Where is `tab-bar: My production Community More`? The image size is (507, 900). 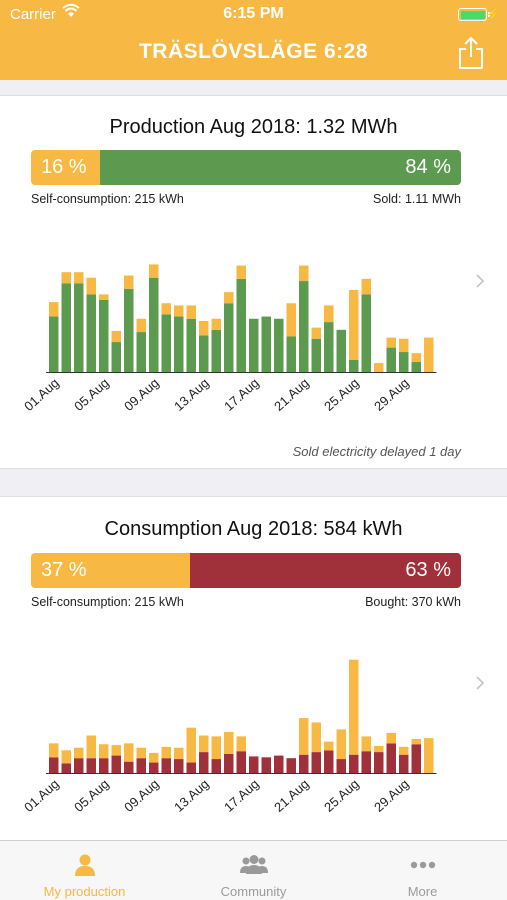 tab-bar: My production Community More is located at coordinates (253, 870).